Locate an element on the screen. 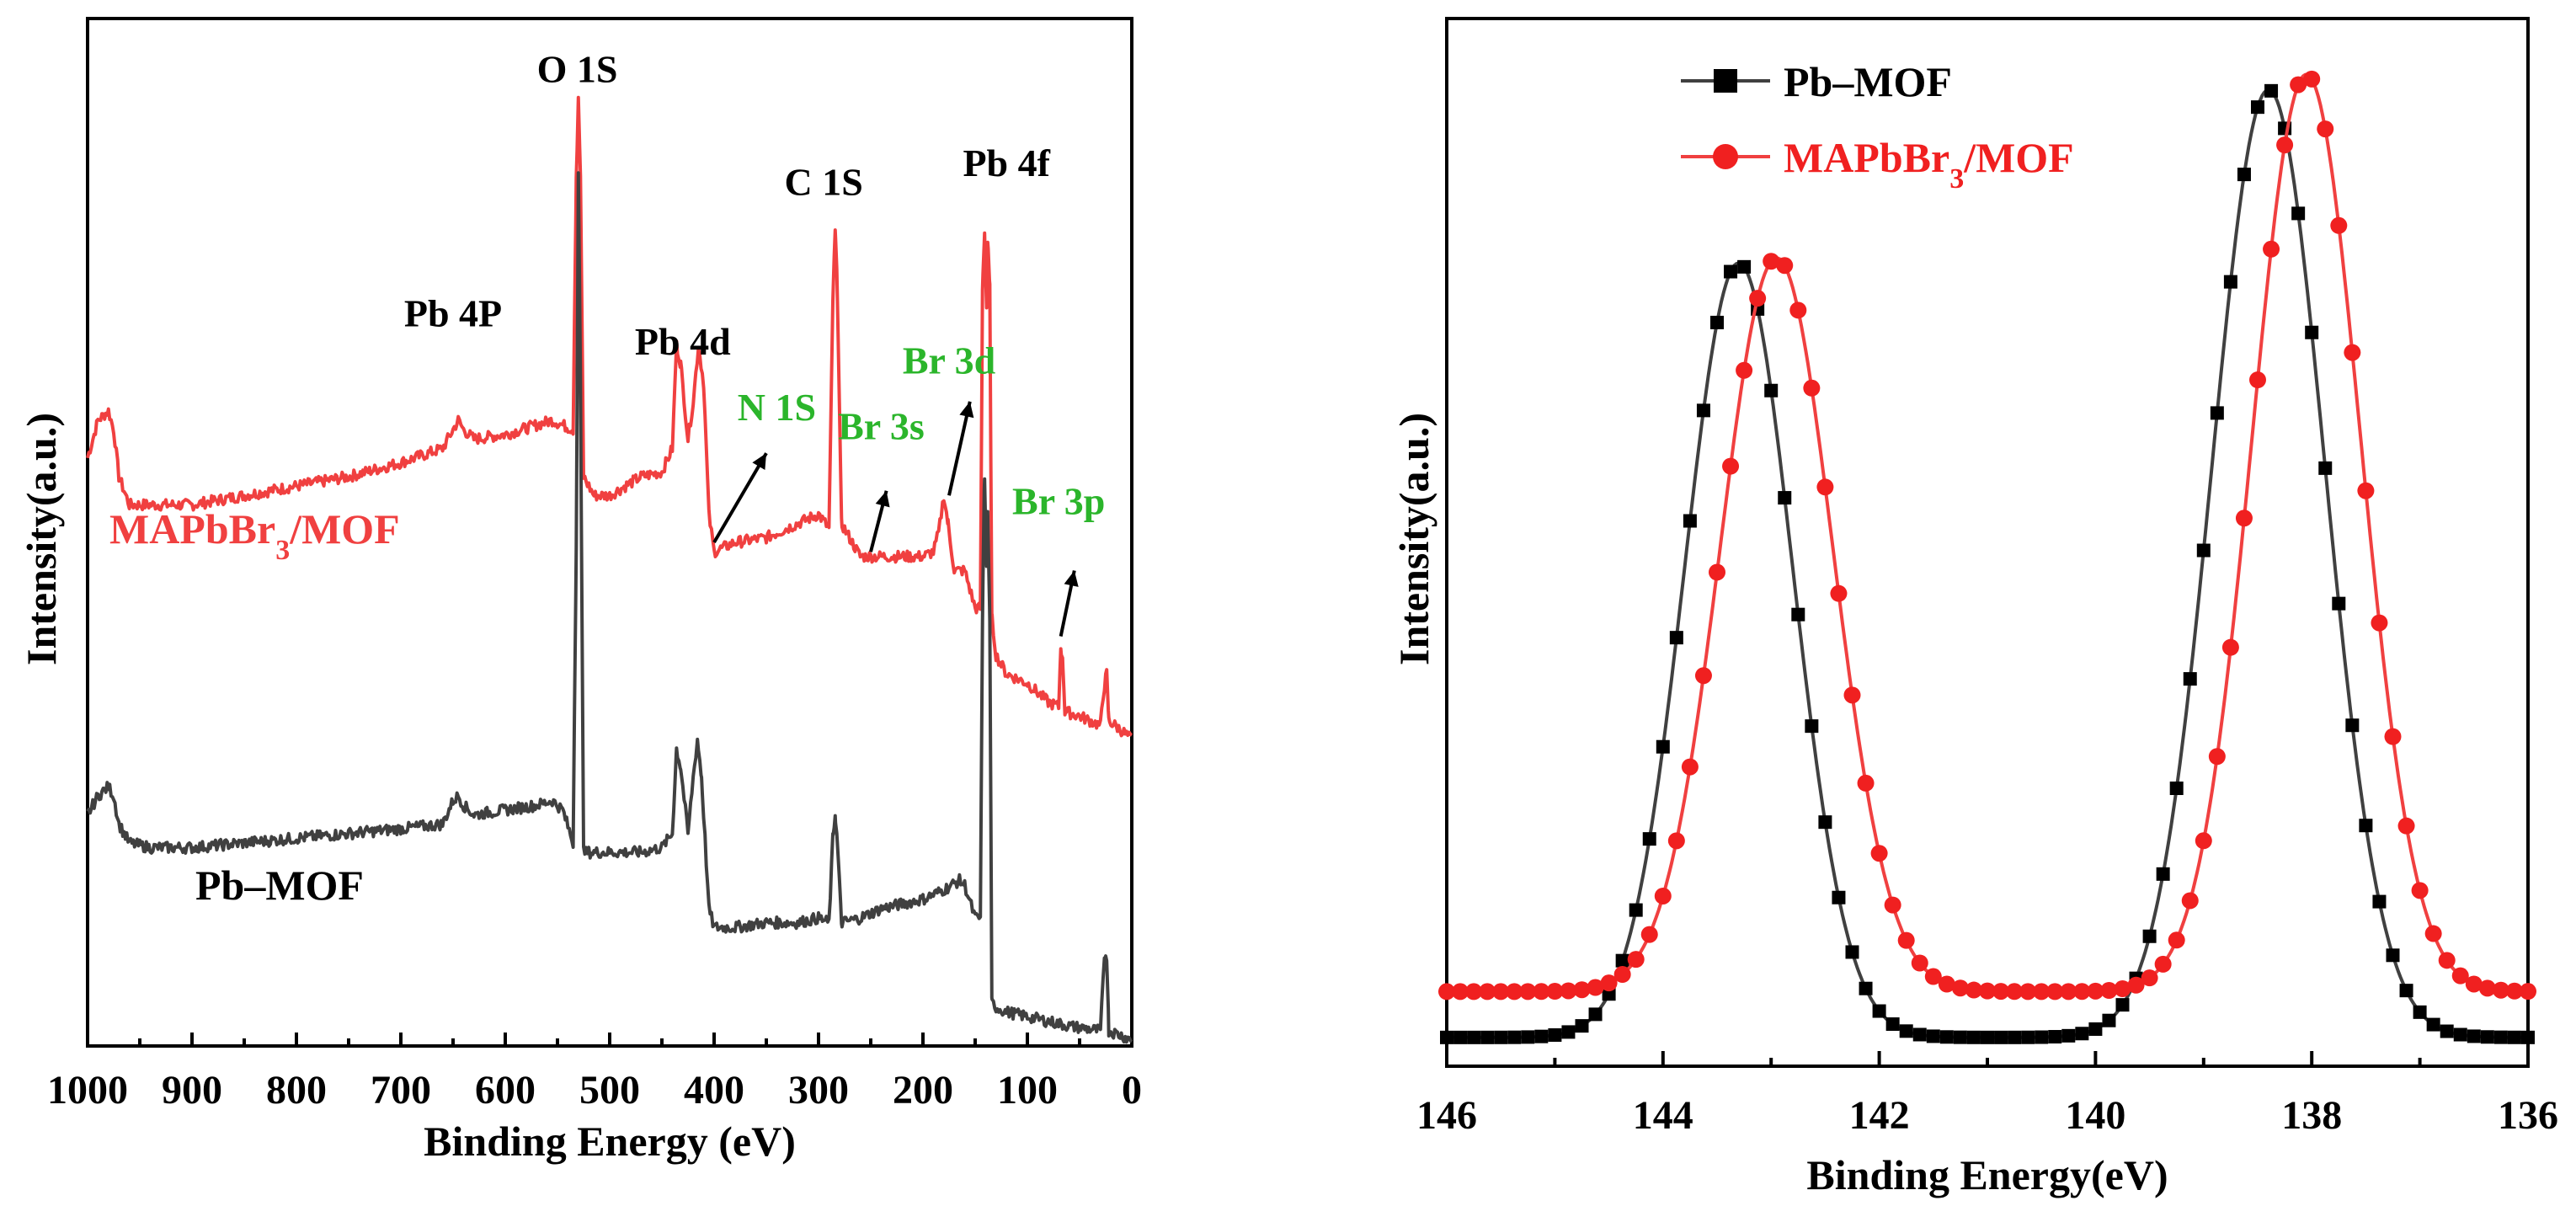  left-x-tick-label: 700 is located at coordinates (401, 1090).